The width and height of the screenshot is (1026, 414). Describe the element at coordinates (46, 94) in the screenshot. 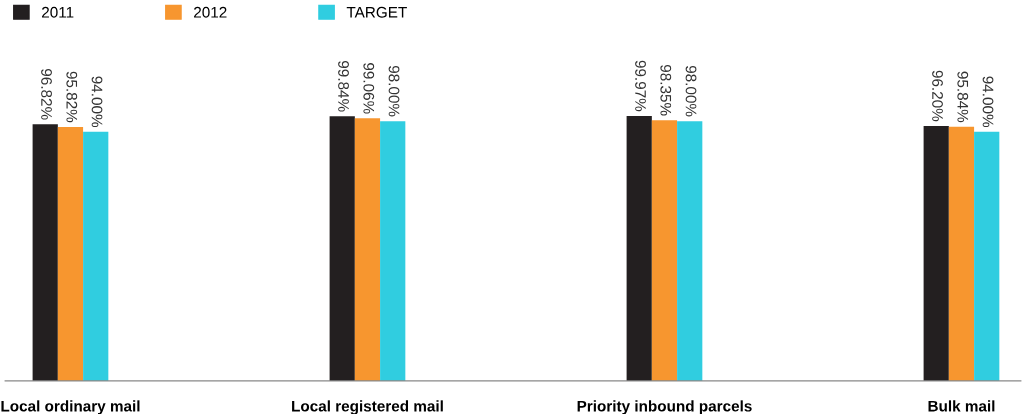

I see `data-label: 96.82%` at that location.